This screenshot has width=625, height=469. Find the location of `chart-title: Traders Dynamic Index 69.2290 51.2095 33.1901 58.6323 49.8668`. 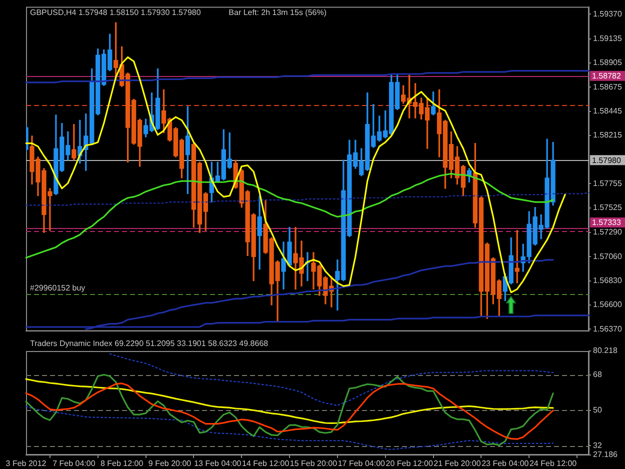

chart-title: Traders Dynamic Index 69.2290 51.2095 33.1901 58.6323 49.8668 is located at coordinates (149, 343).